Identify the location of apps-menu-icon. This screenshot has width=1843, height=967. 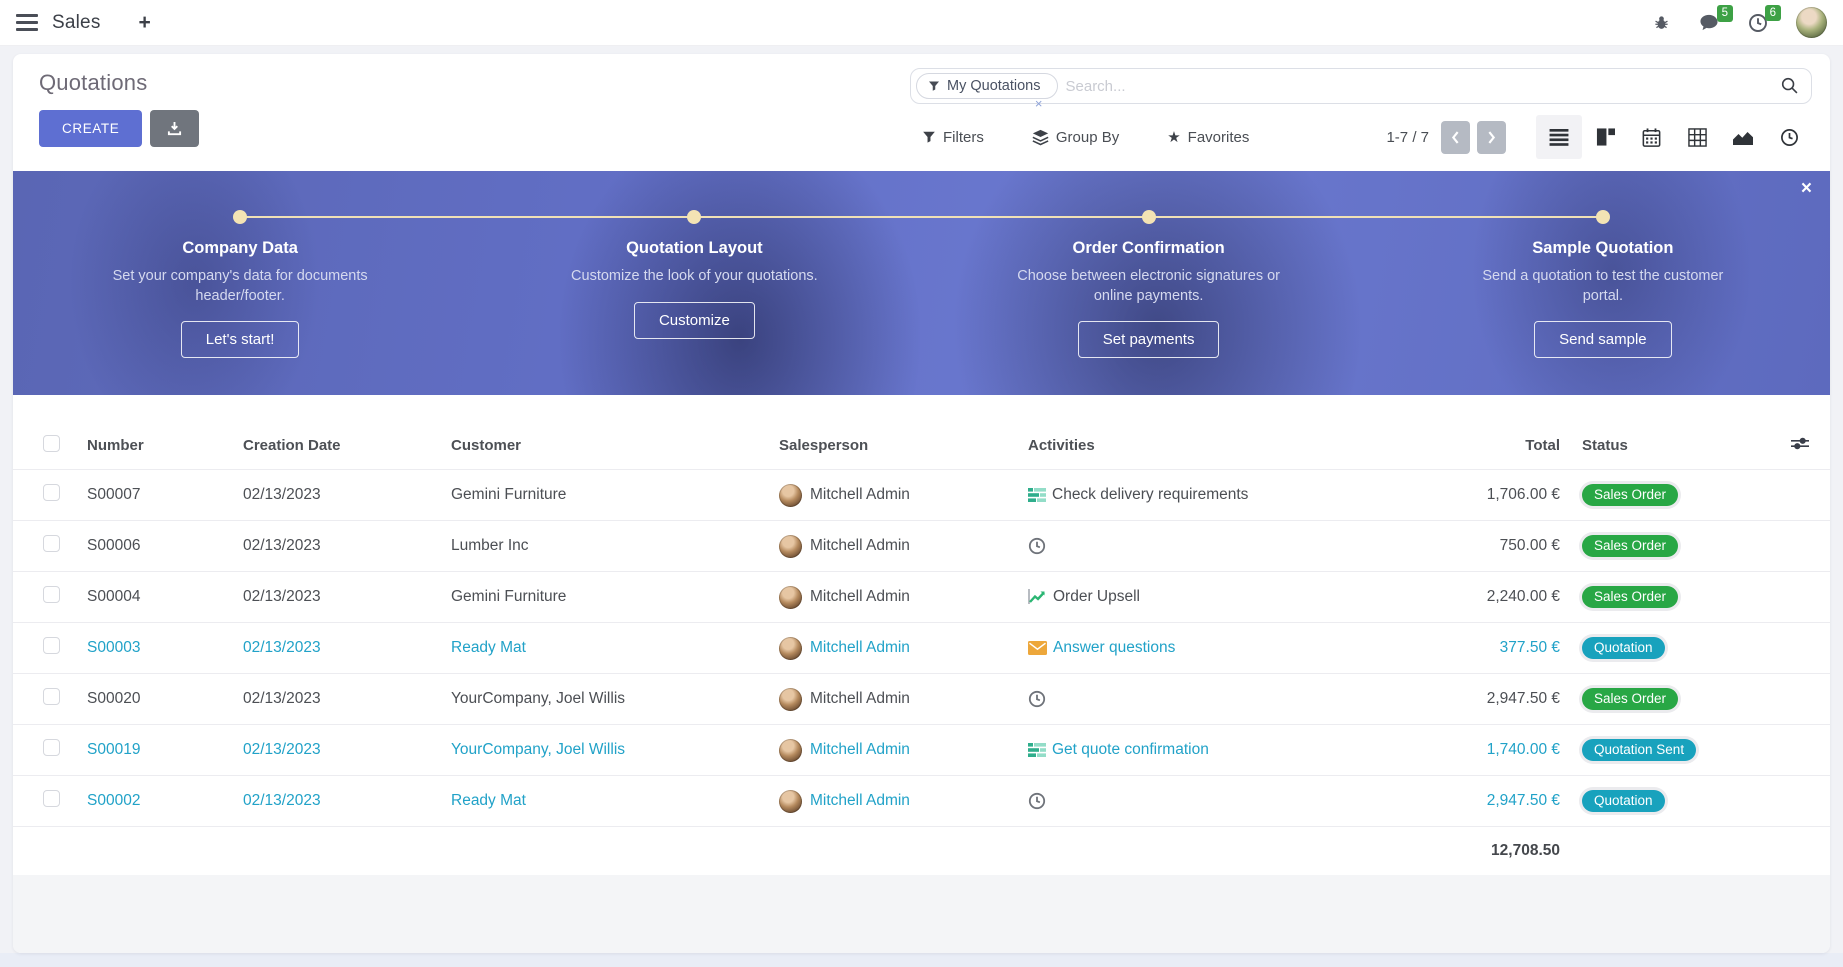
(27, 22).